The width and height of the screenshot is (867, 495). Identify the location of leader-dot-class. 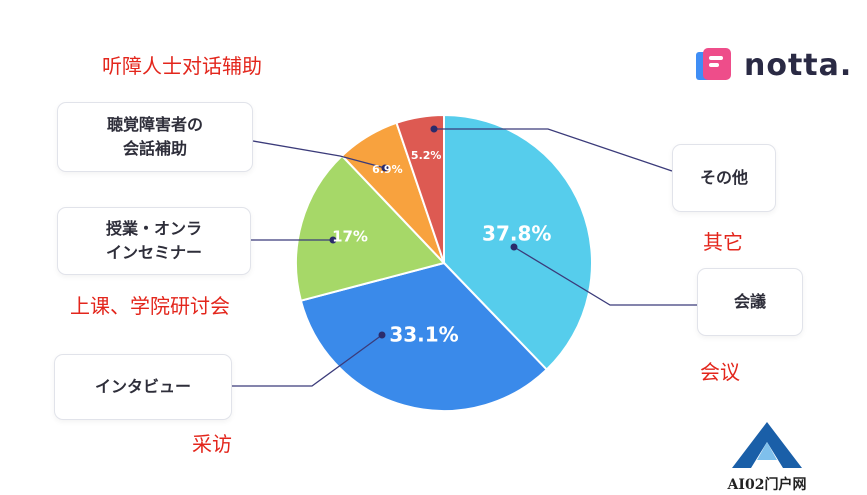
(333, 240).